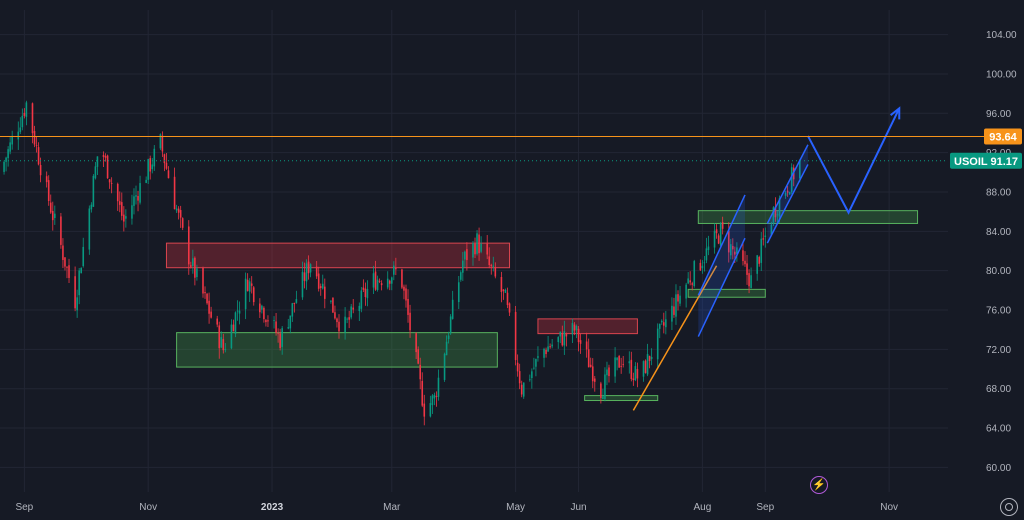 The width and height of the screenshot is (1024, 520). What do you see at coordinates (578, 507) in the screenshot?
I see `x-tick-label: Jun` at bounding box center [578, 507].